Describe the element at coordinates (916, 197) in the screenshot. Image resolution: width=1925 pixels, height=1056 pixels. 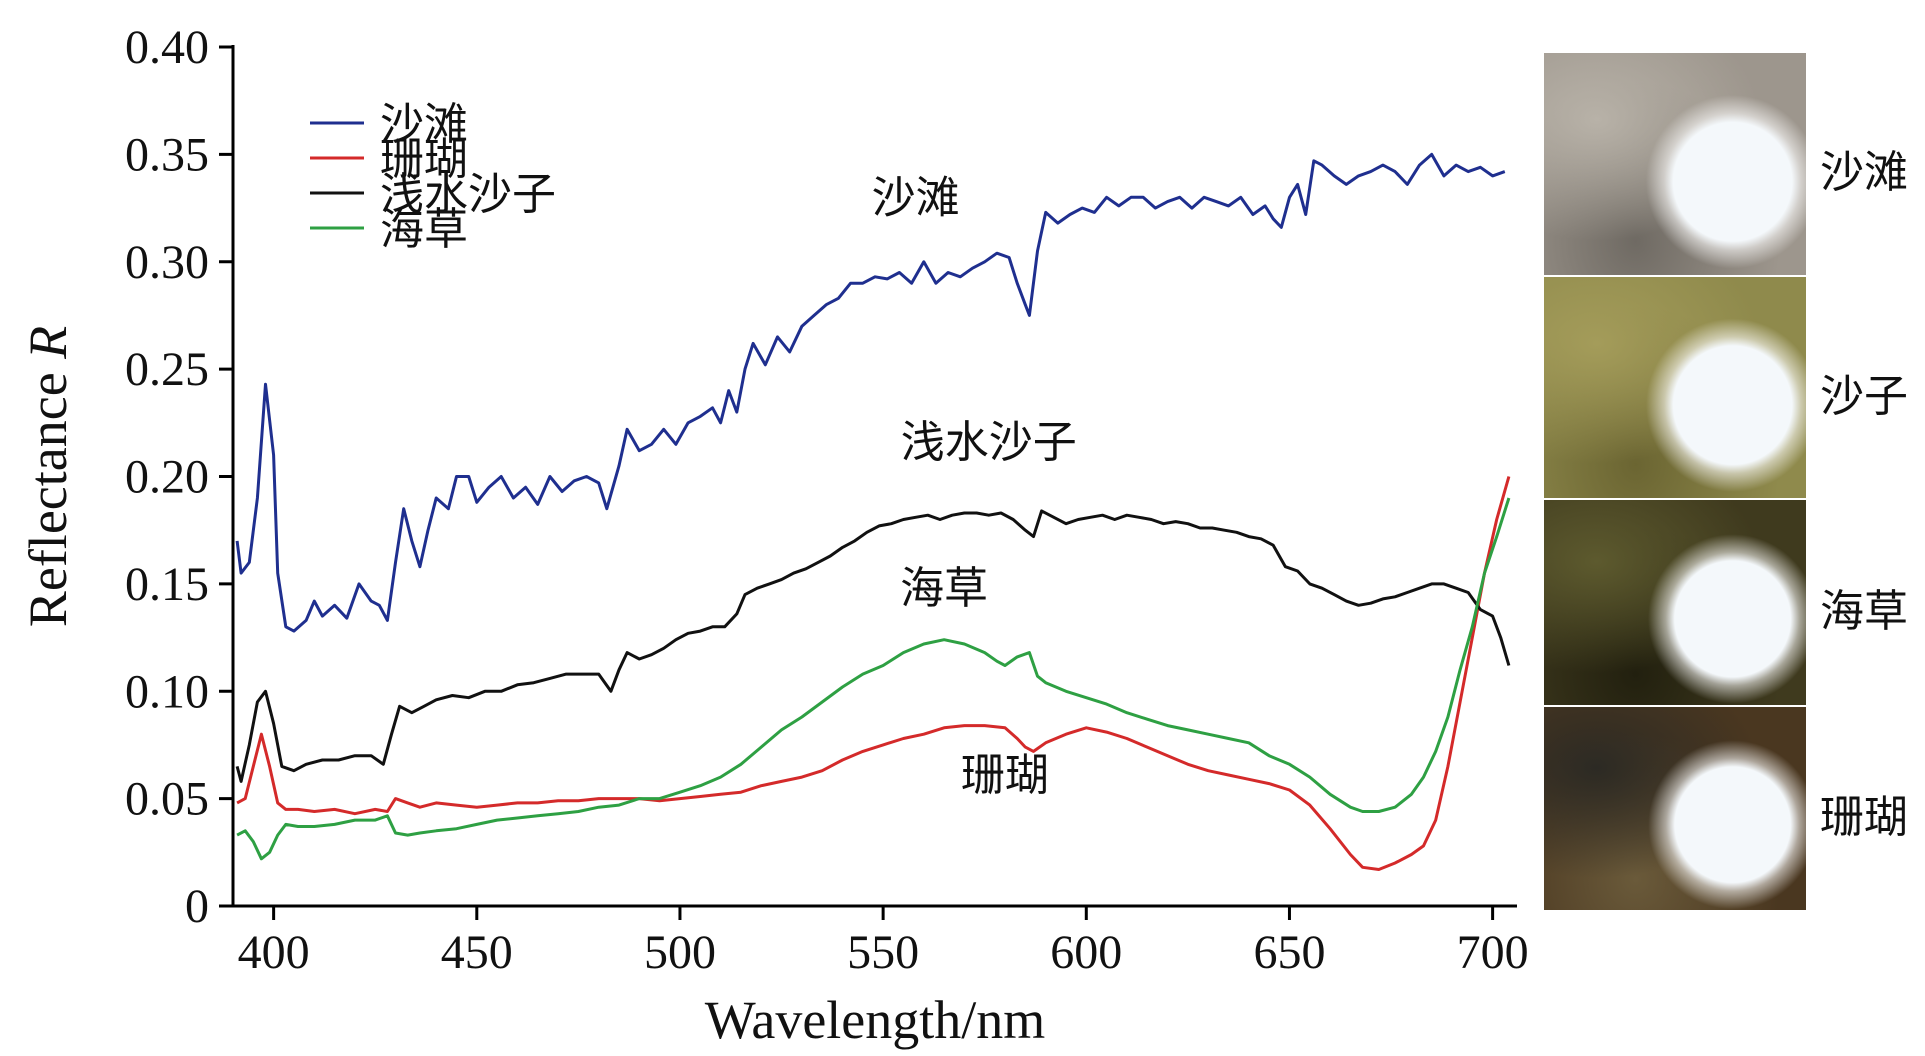
I see `series-annotation-1: 沙滩` at that location.